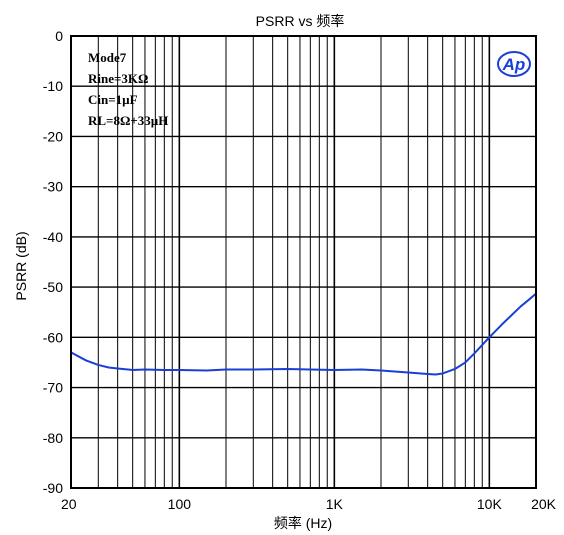  I want to click on y-tick-label: -60, so click(53, 337).